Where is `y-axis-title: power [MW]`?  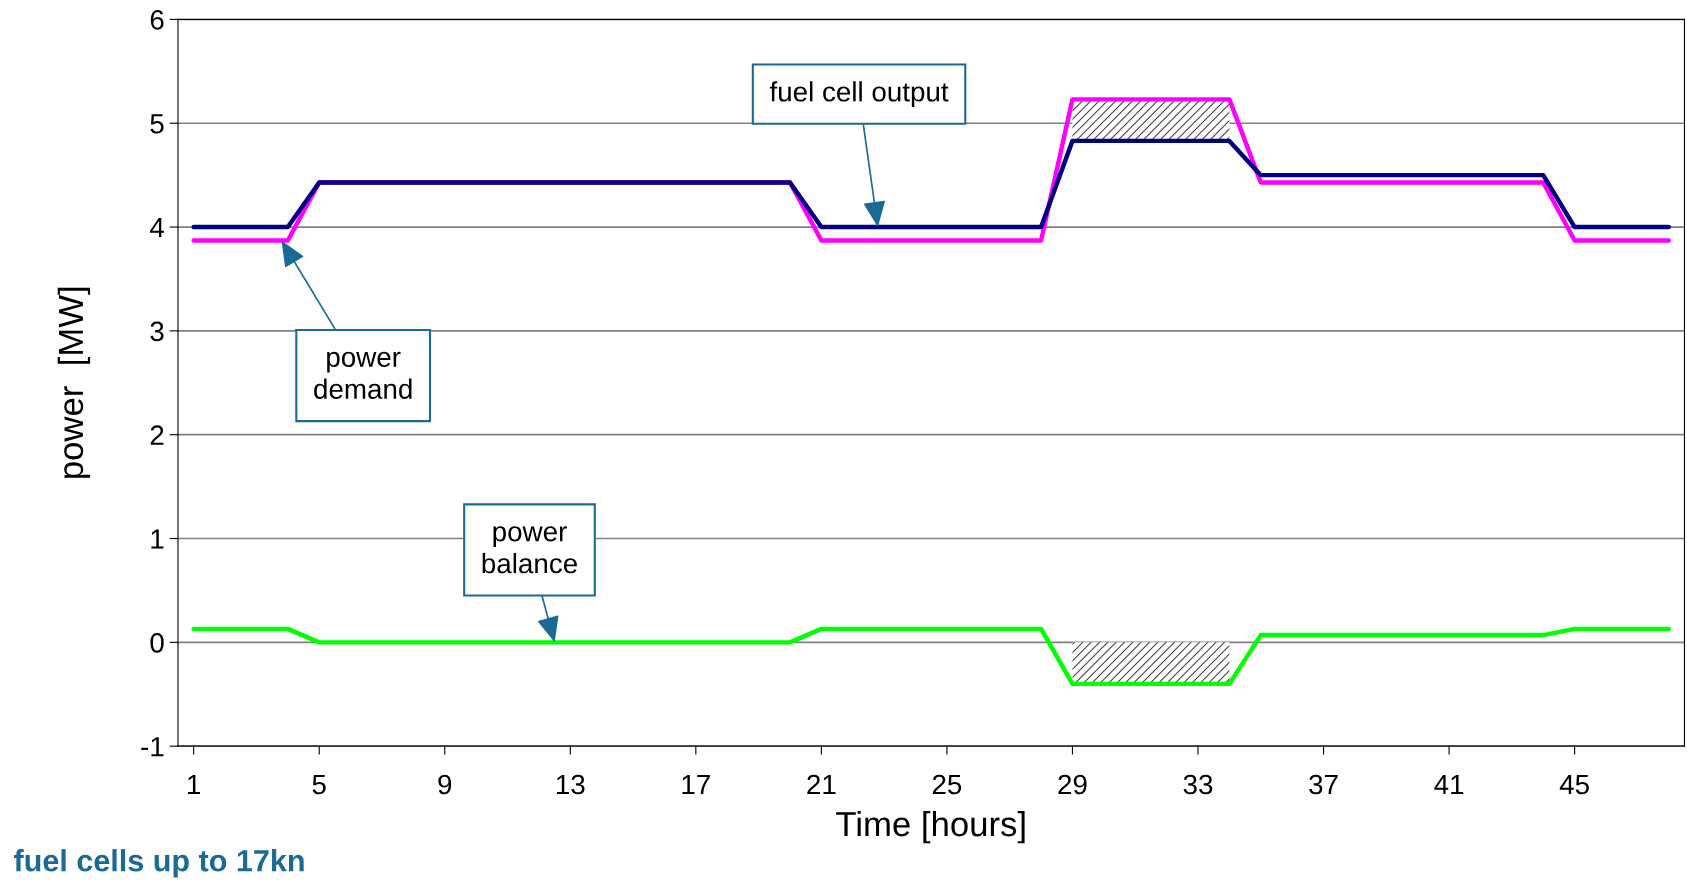
y-axis-title: power [MW] is located at coordinates (74, 382).